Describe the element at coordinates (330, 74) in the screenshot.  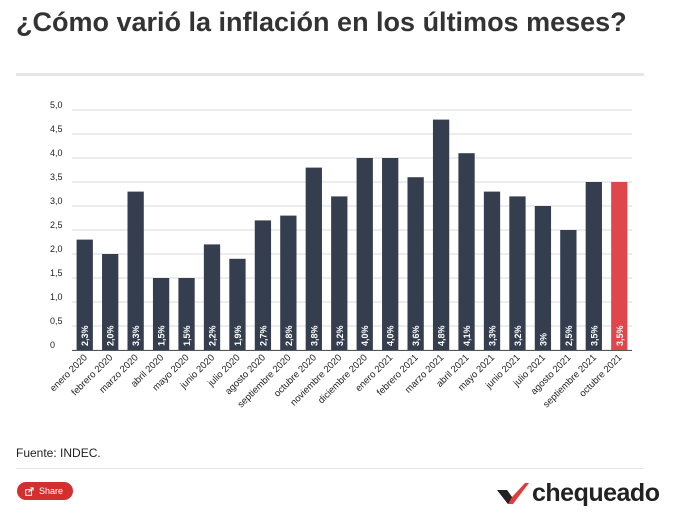
I see `title-divider` at that location.